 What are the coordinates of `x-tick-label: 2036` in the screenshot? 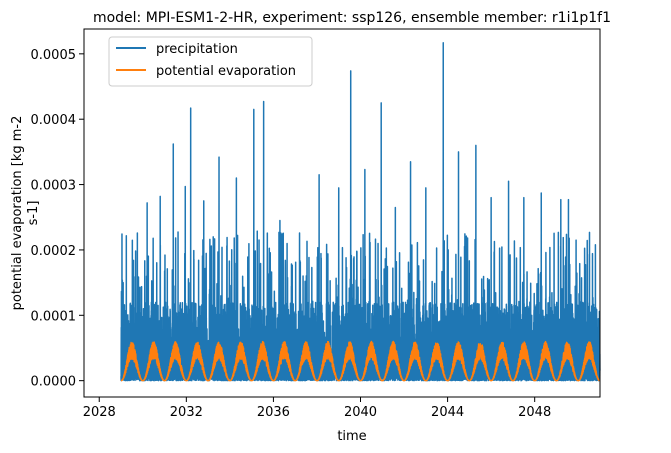 It's located at (273, 412).